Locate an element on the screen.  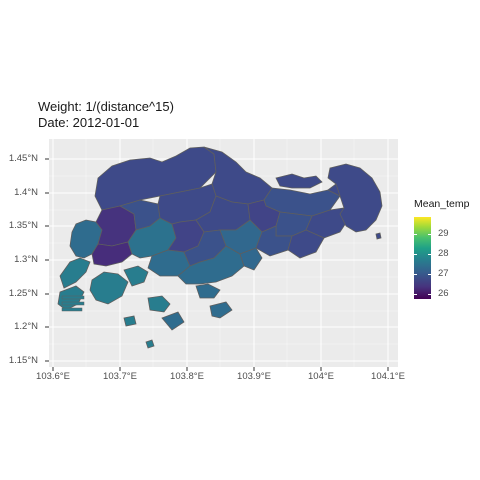
x-tick-label: 103.6°E is located at coordinates (53, 376).